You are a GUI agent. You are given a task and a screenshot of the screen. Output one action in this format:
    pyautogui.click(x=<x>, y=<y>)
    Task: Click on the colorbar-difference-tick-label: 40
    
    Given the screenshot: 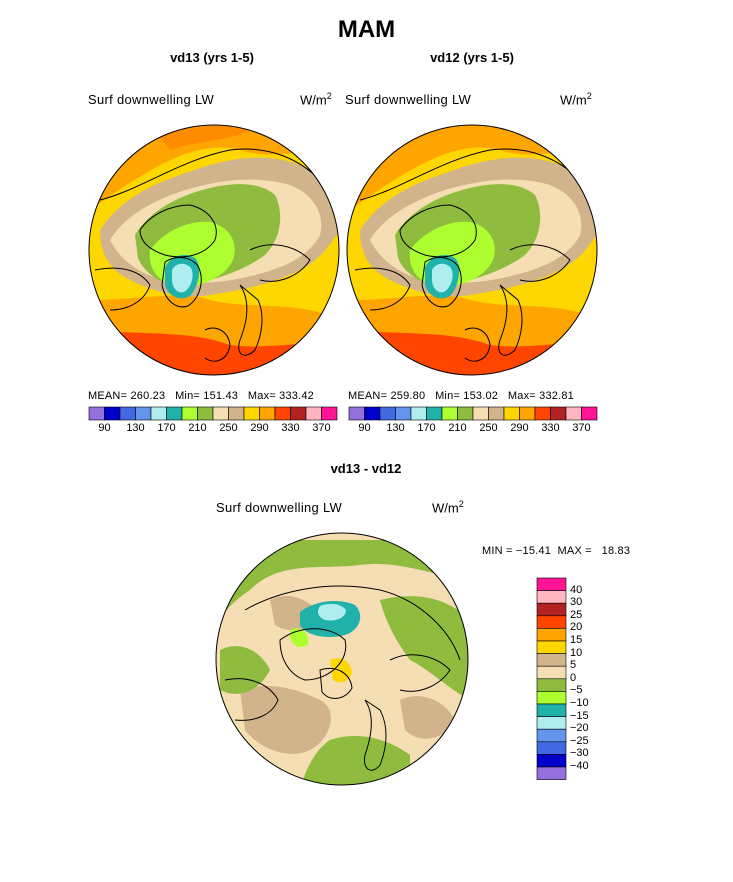 What is the action you would take?
    pyautogui.click(x=576, y=589)
    